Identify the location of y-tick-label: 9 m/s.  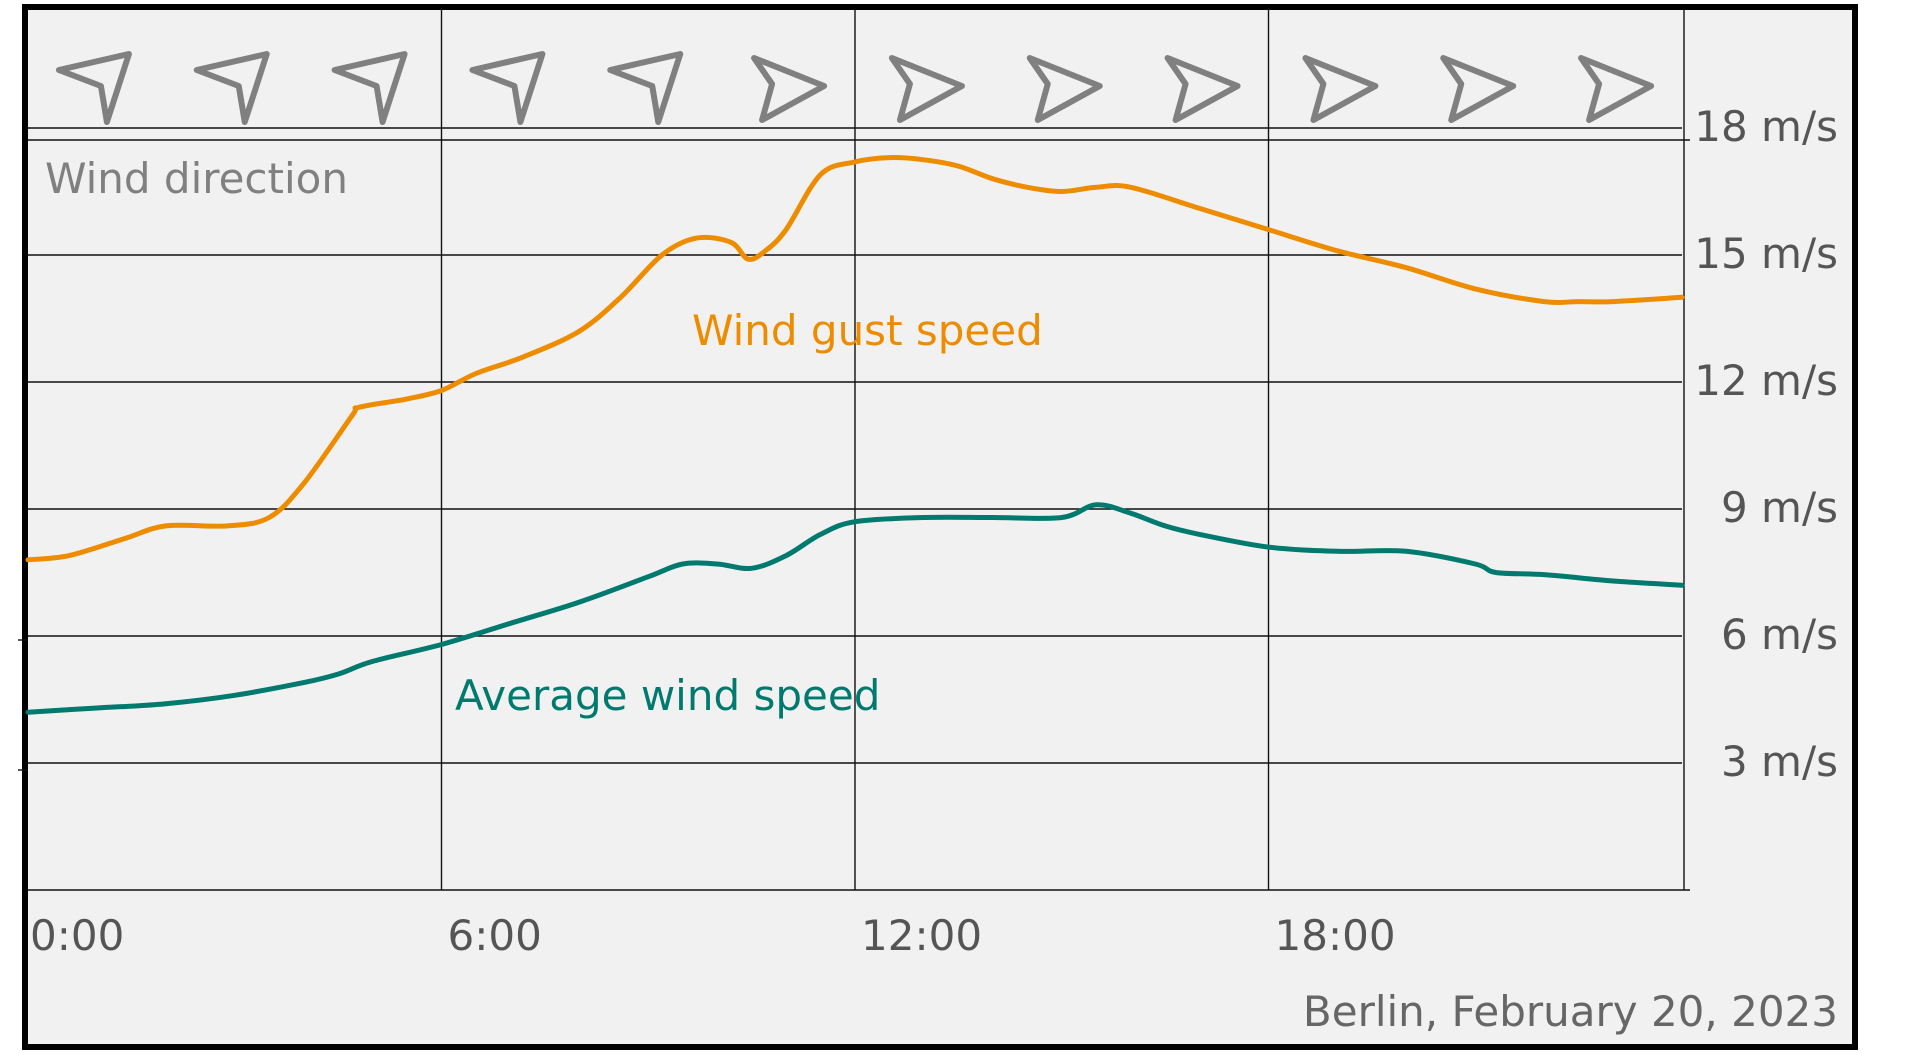
(1779, 507).